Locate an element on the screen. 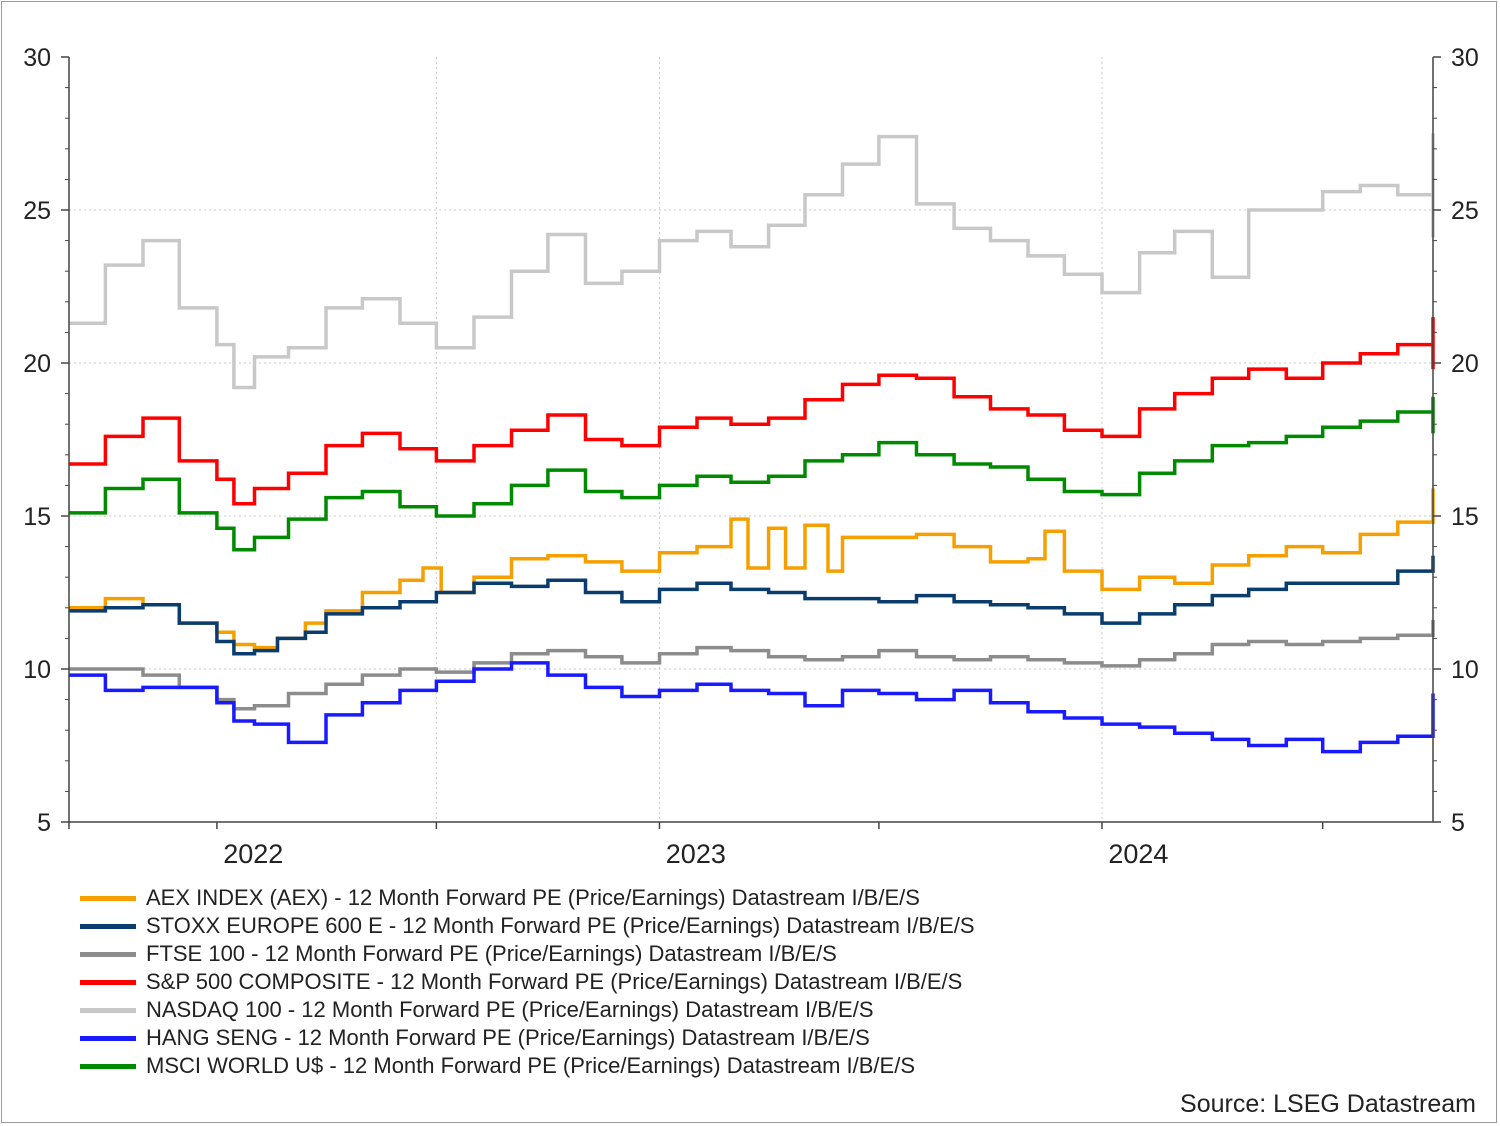 Image resolution: width=1500 pixels, height=1126 pixels. y-tick-label-right: 5 is located at coordinates (1458, 823).